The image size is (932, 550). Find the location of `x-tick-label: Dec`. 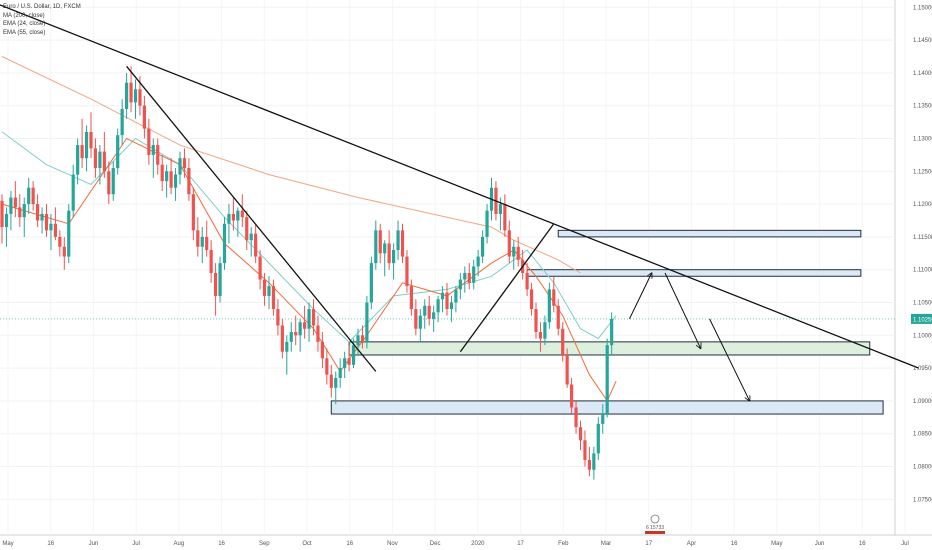

x-tick-label: Dec is located at coordinates (435, 544).